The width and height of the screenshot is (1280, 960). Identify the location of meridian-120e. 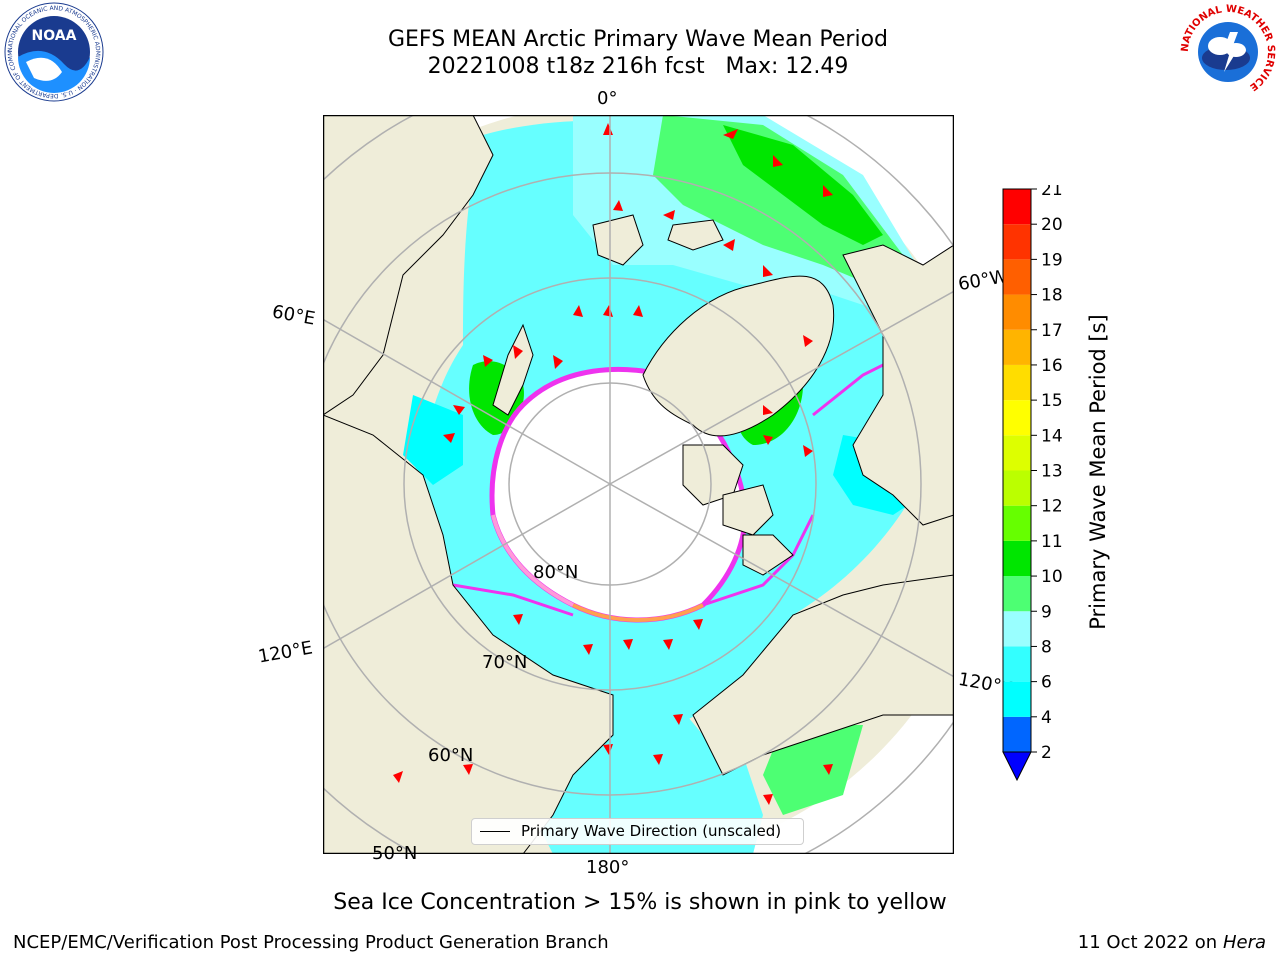
(467, 566).